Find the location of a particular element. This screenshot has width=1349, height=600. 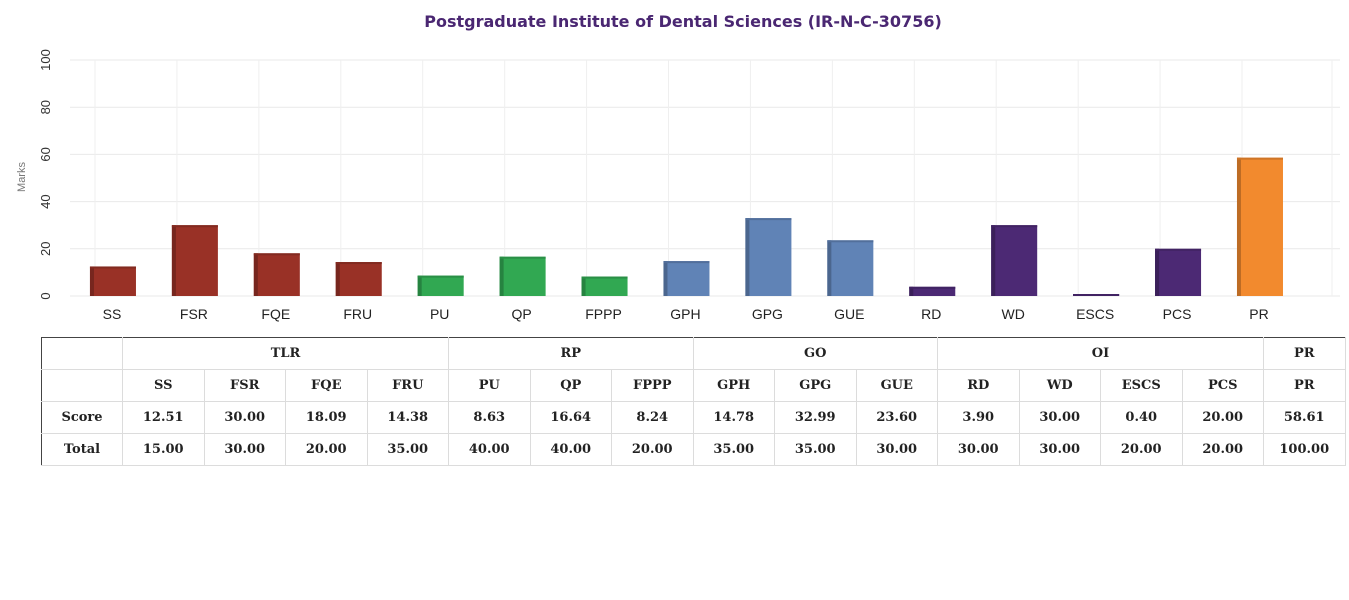

x-tick-label: FSR is located at coordinates (194, 314).